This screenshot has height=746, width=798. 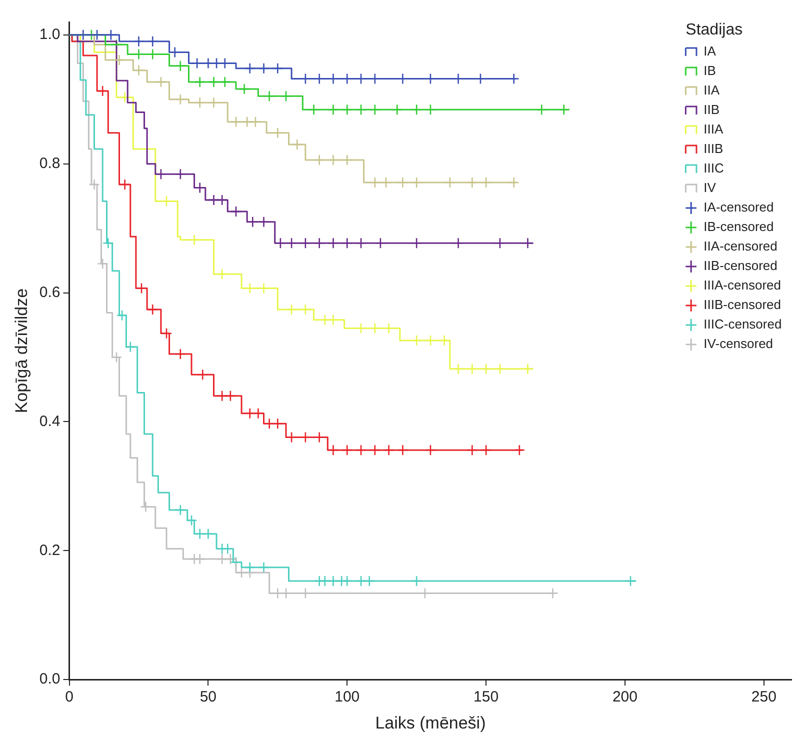 I want to click on x-tick-label: 0, so click(x=69, y=697).